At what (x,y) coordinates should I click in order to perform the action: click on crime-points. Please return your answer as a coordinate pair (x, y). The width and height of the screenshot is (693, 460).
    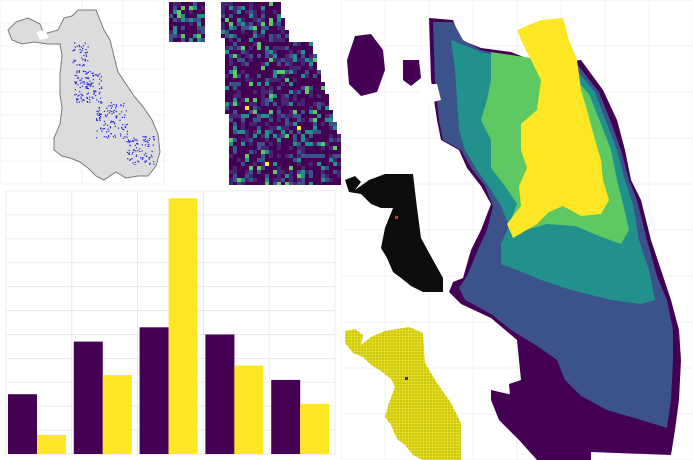
    Looking at the image, I should click on (113, 104).